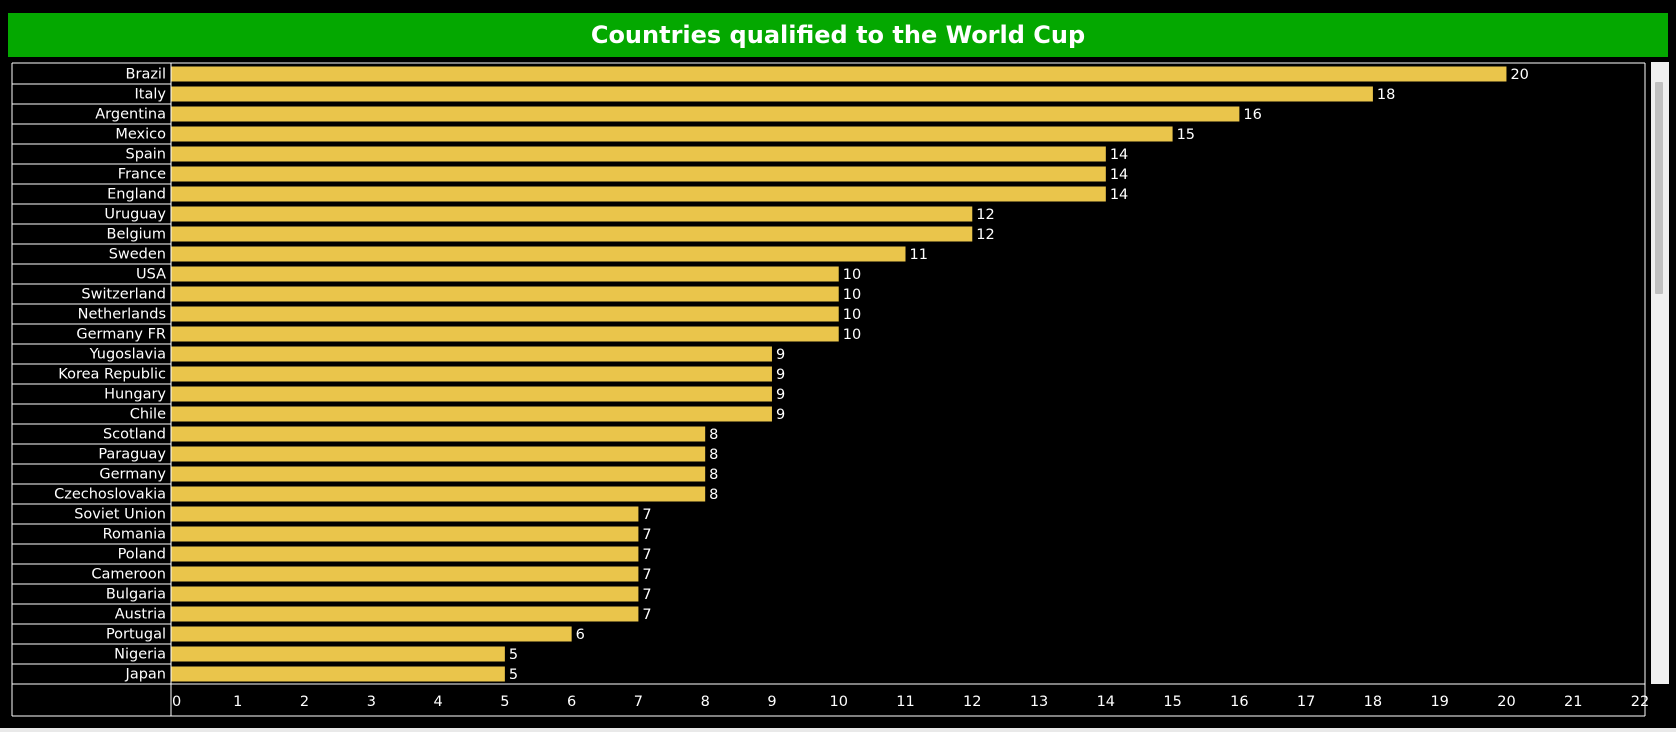 The width and height of the screenshot is (1676, 732). What do you see at coordinates (771, 702) in the screenshot?
I see `x-tick-label: 9` at bounding box center [771, 702].